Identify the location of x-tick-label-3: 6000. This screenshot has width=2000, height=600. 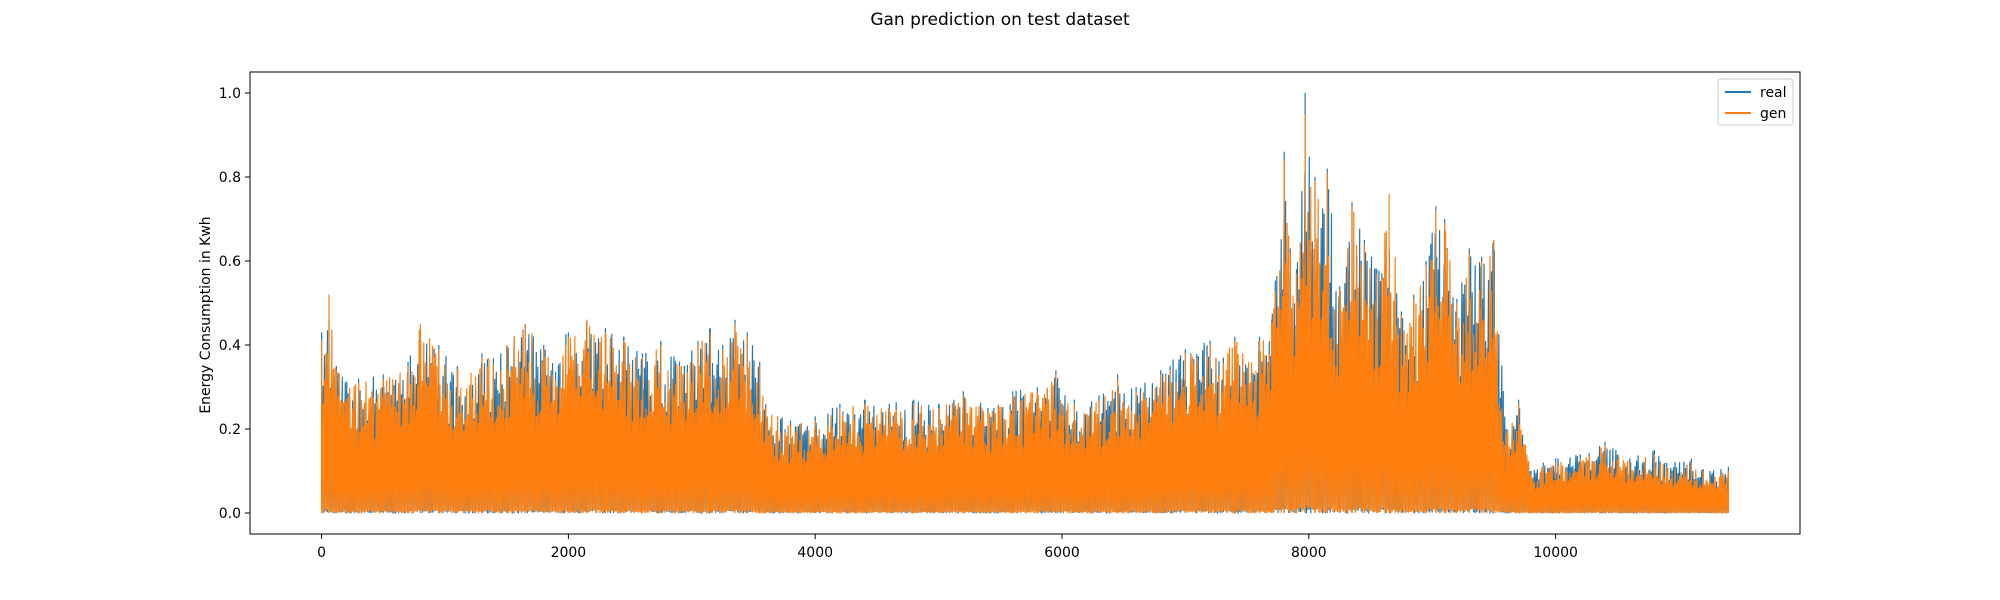
(1062, 553).